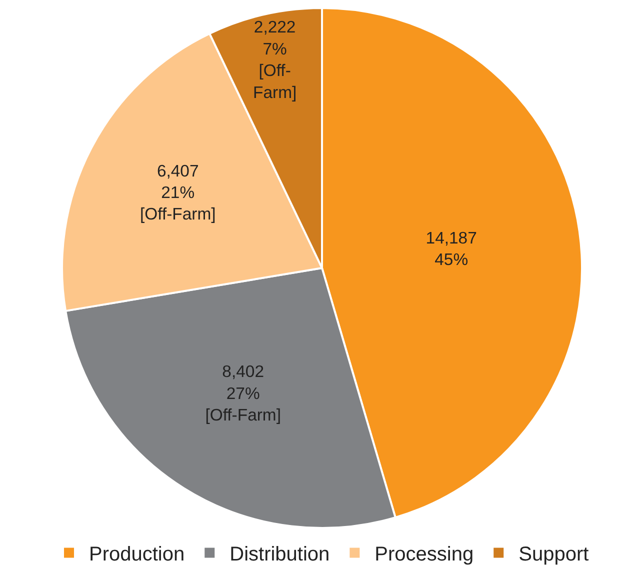 This screenshot has height=577, width=644. I want to click on legend-label: Distribution, so click(280, 555).